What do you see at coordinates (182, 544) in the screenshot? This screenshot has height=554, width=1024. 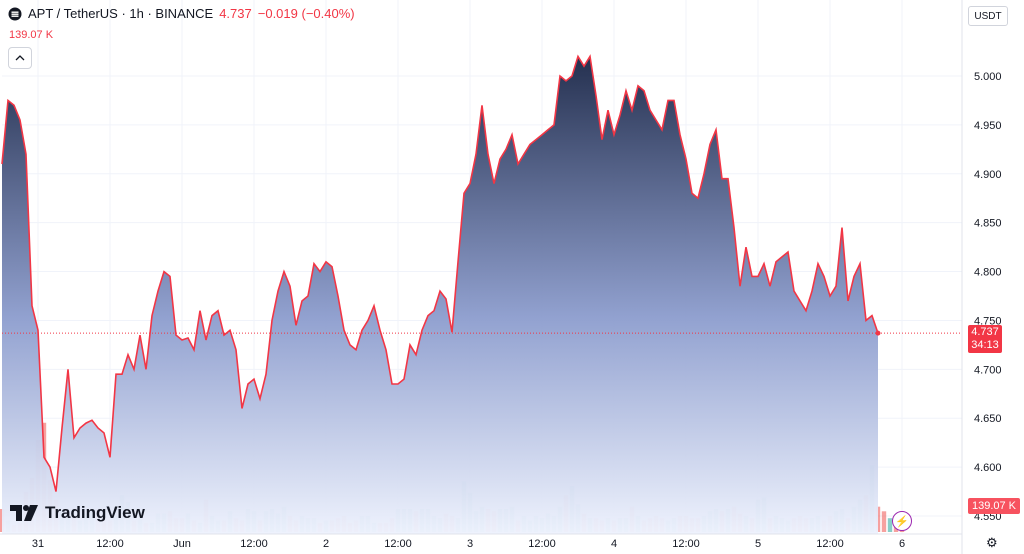 I see `x-tick-label: Jun` at bounding box center [182, 544].